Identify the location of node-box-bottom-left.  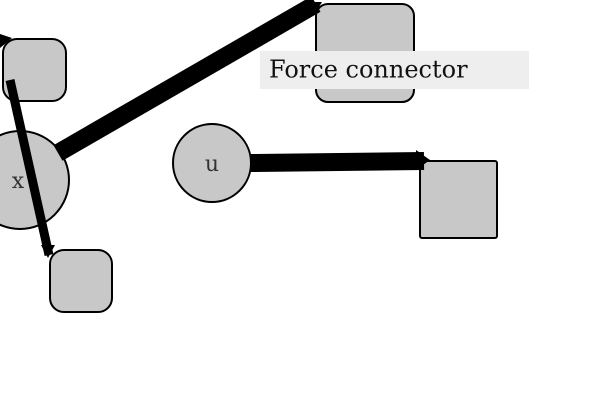
(81, 281).